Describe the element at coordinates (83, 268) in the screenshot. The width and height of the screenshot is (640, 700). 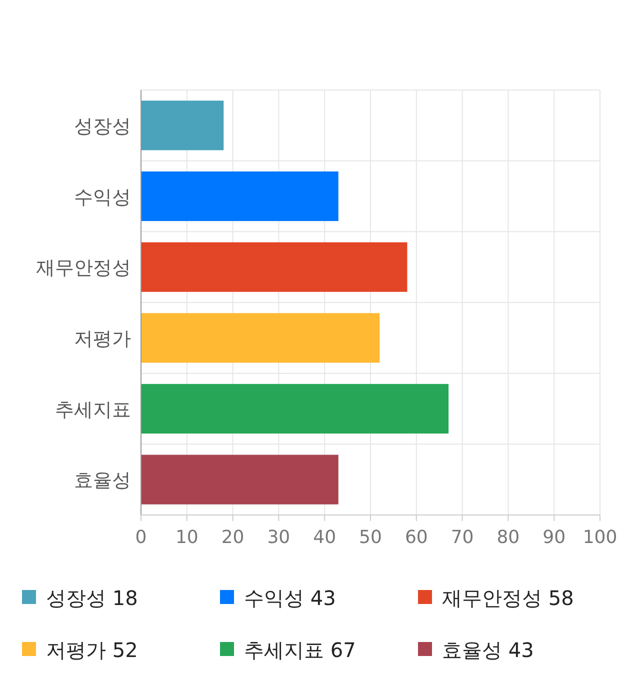
I see `y-tick-label: 재무안정성` at that location.